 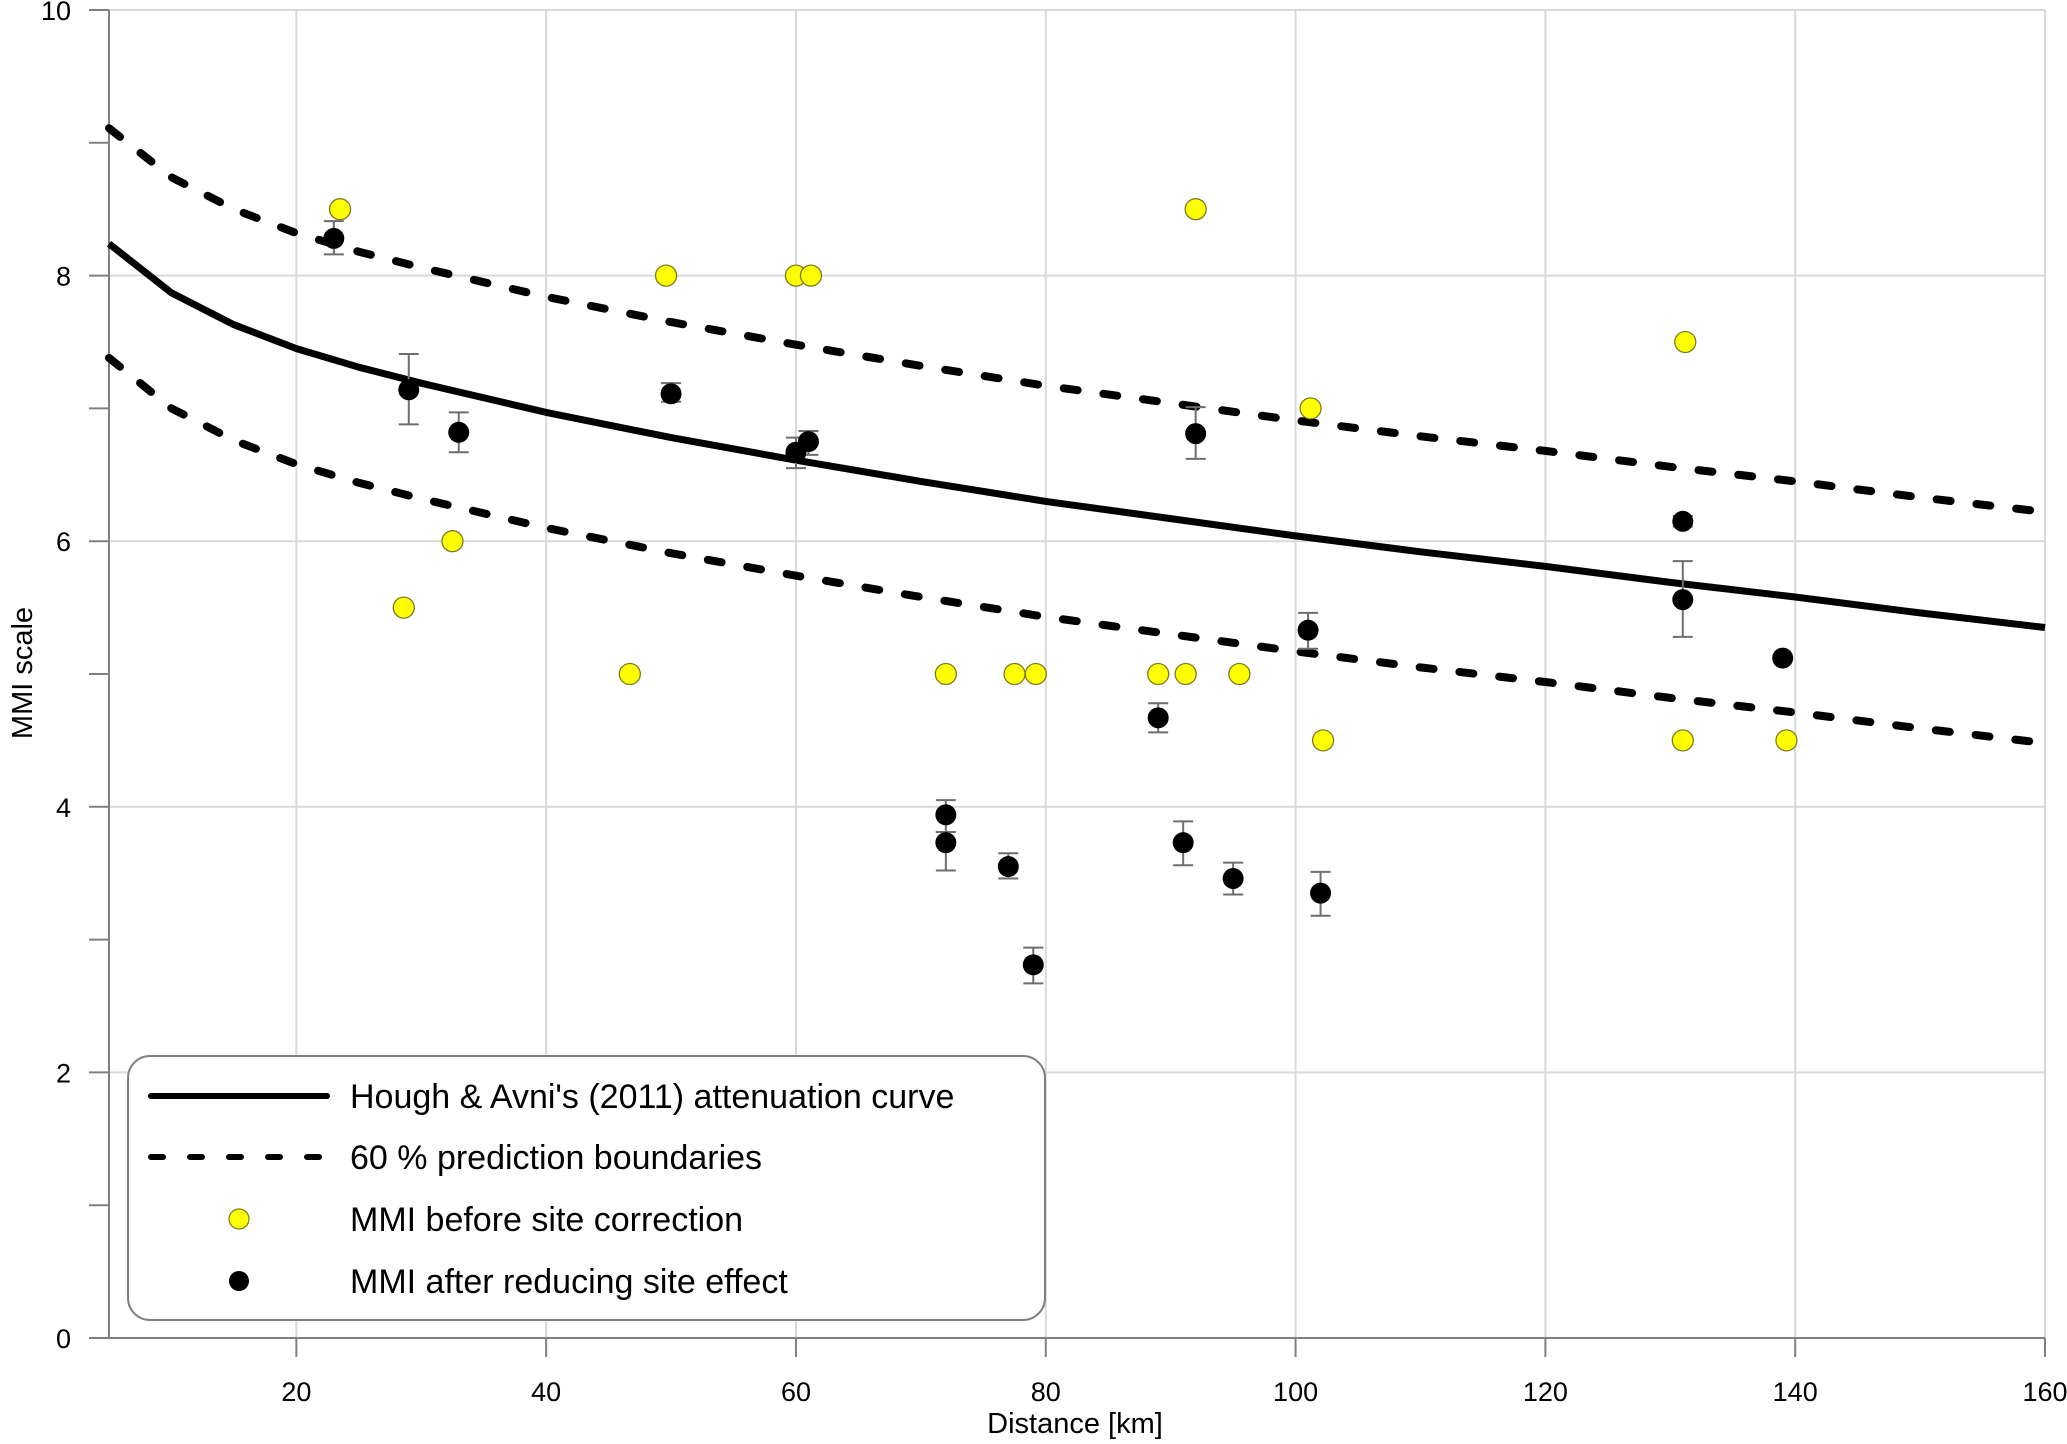 I want to click on legend-box, so click(x=586, y=1188).